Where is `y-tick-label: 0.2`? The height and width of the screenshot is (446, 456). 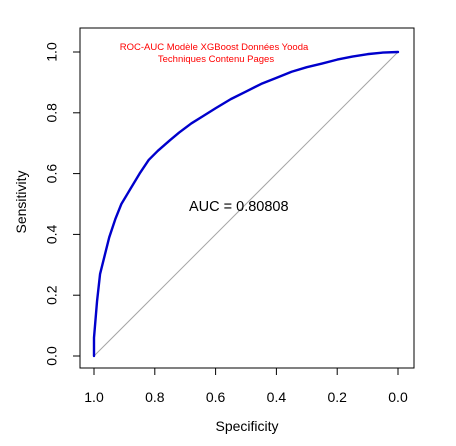
y-tick-label: 0.2 is located at coordinates (52, 295).